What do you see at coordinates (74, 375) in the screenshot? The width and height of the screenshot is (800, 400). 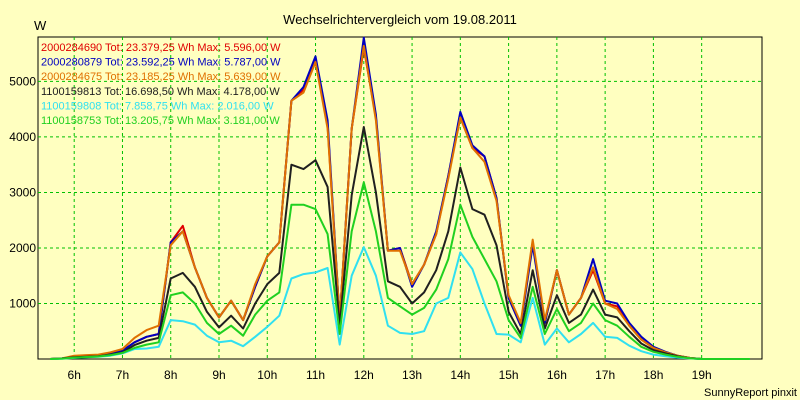 I see `x-tick-label: 6h` at bounding box center [74, 375].